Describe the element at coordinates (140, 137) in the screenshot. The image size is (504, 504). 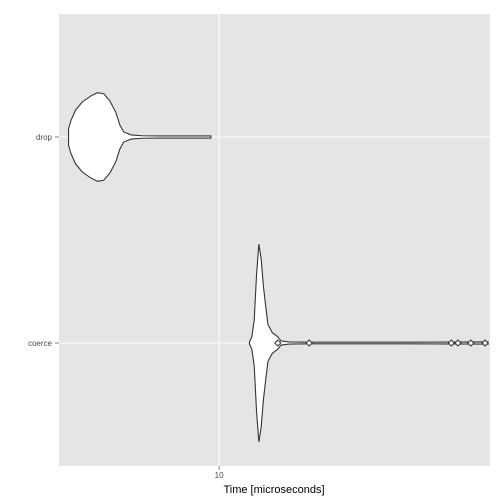
I see `violin-drop` at that location.